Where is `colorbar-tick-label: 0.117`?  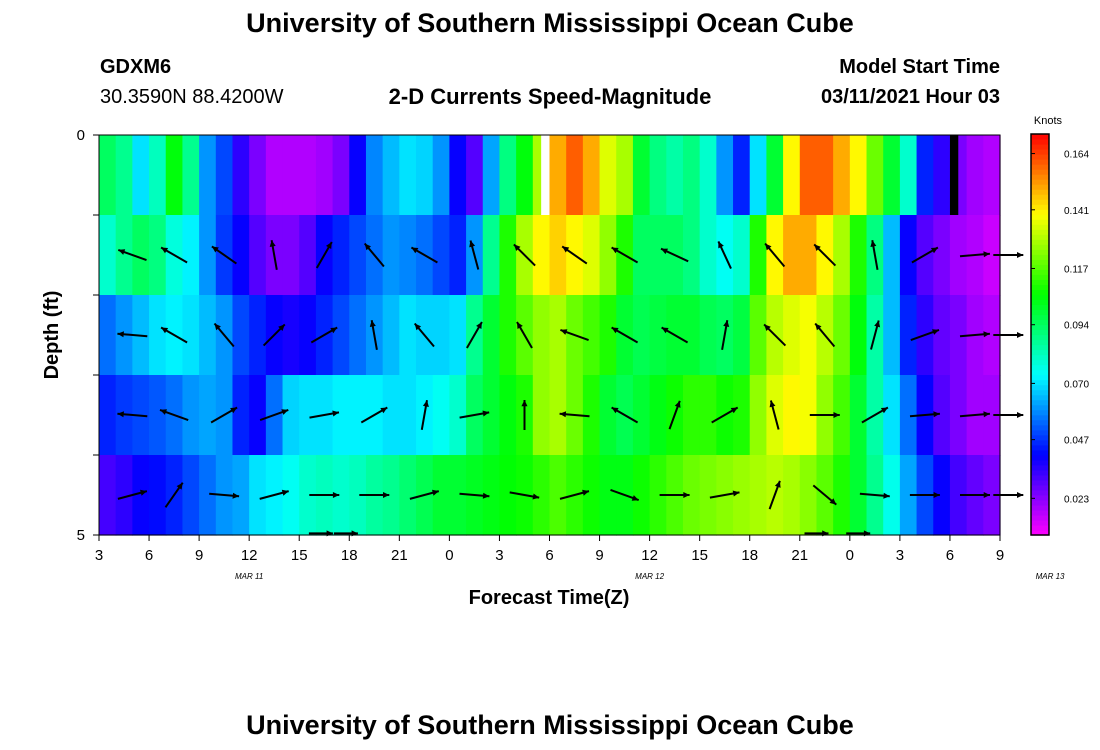
colorbar-tick-label: 0.117 is located at coordinates (1076, 269).